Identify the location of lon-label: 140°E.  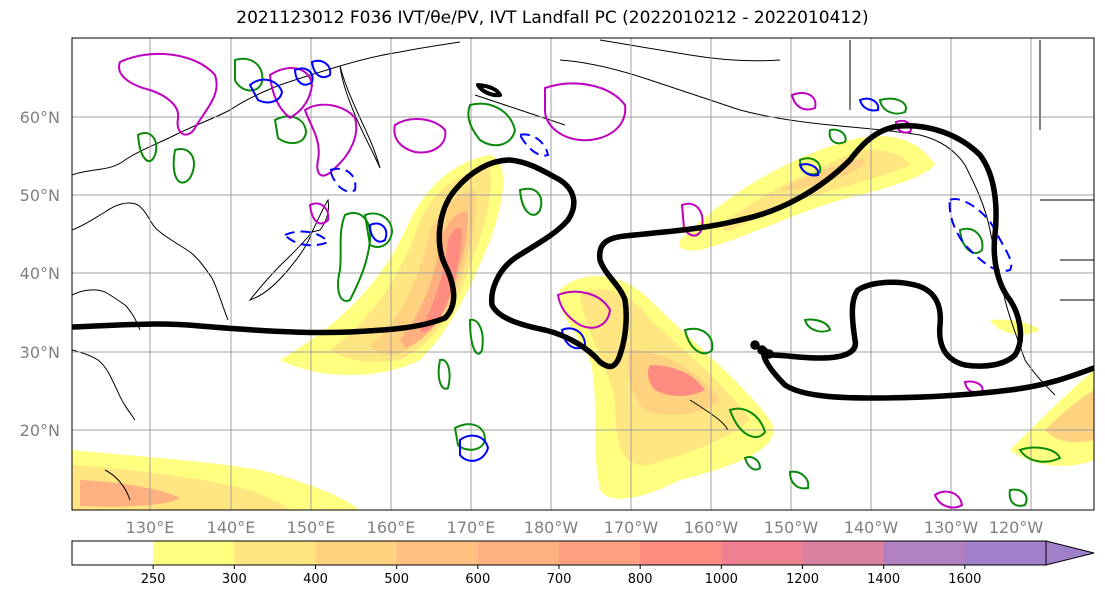
(231, 527).